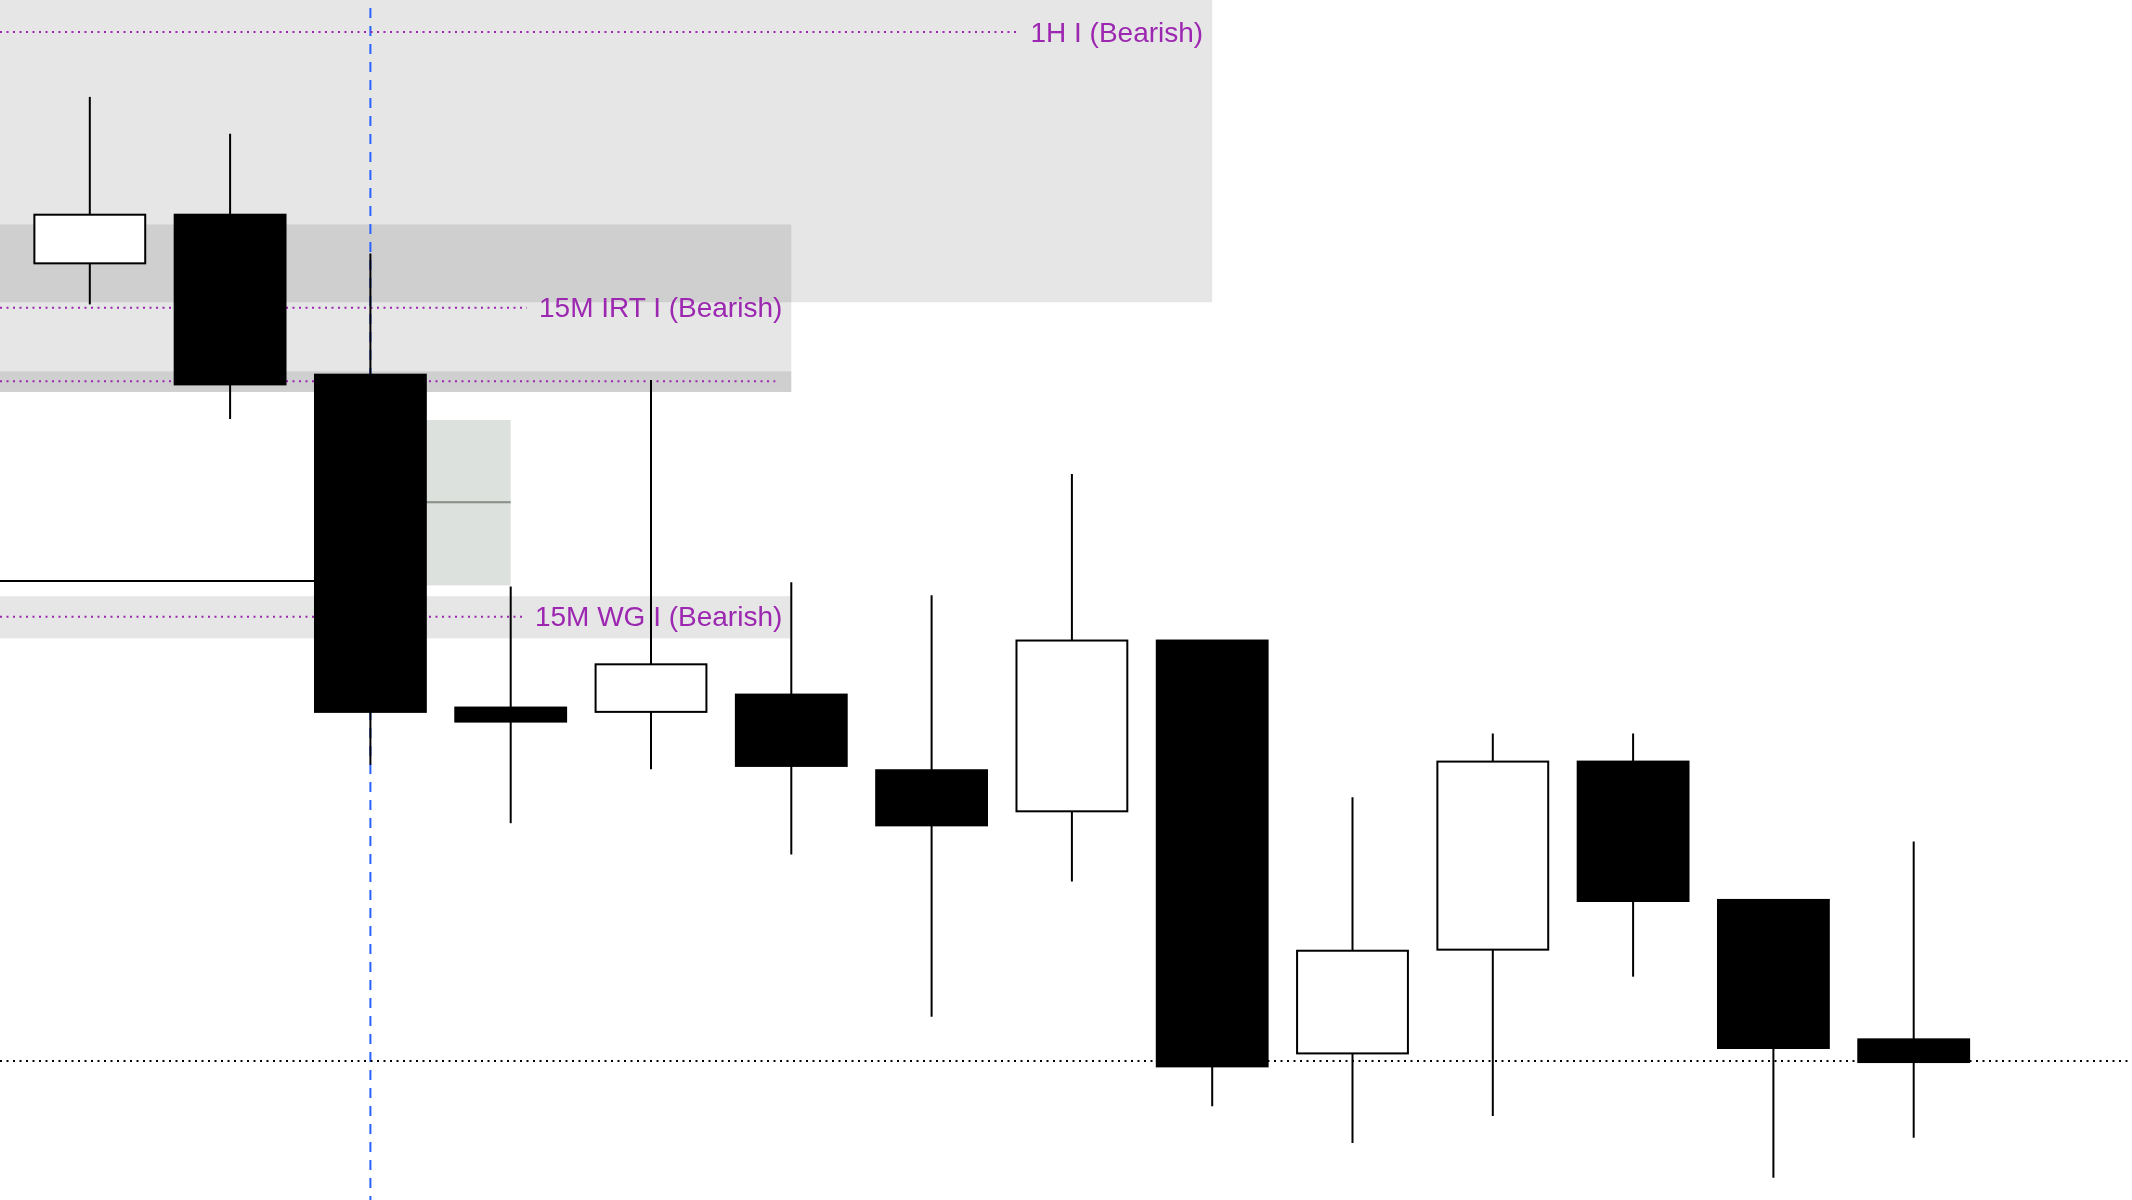  What do you see at coordinates (658, 617) in the screenshot?
I see `ref-line-label: 15M WG I (Bearish)` at bounding box center [658, 617].